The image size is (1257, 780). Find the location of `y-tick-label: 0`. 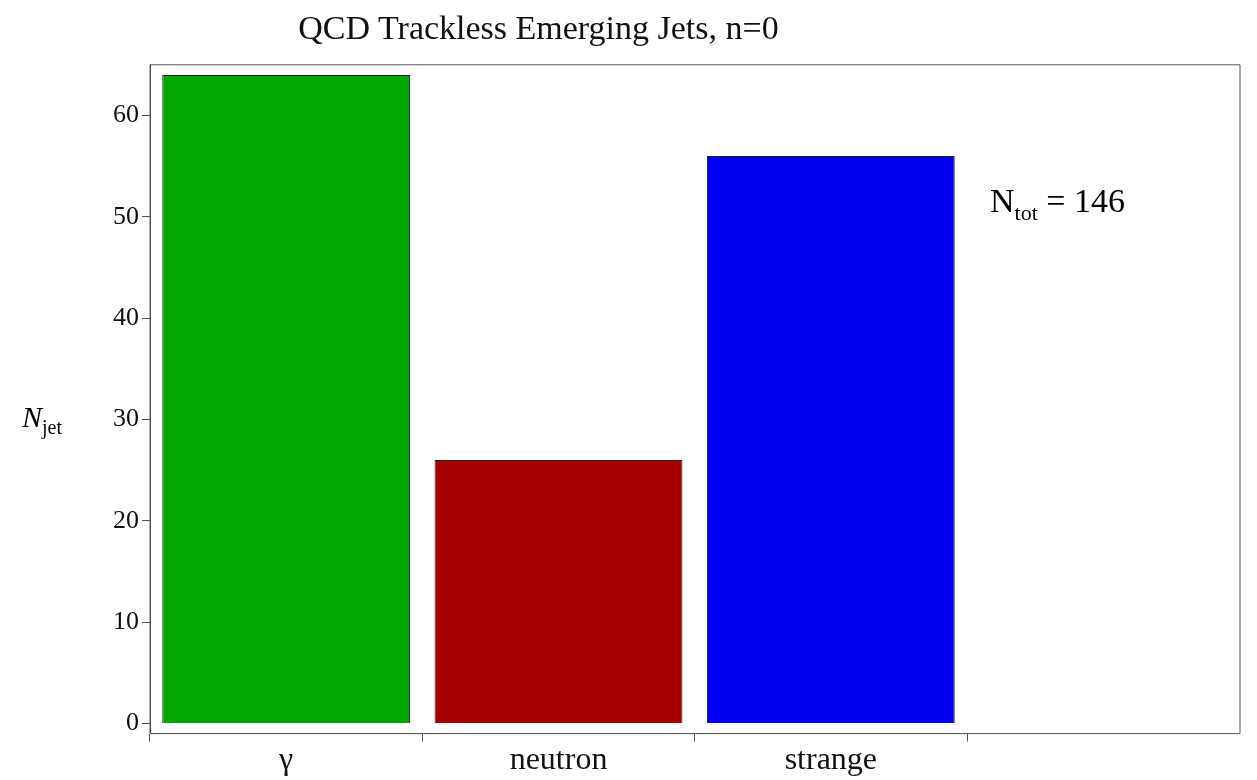

y-tick-label: 0 is located at coordinates (132, 722).